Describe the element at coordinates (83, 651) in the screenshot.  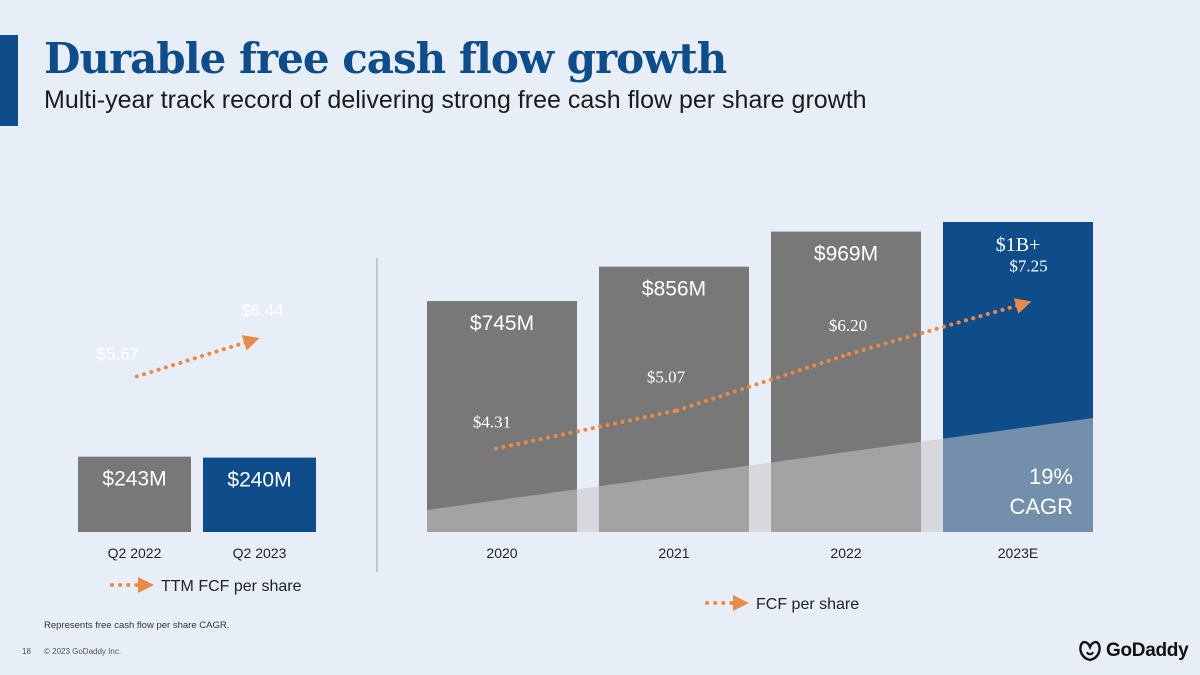
I see `copyright: © 2023 GoDaddy Inc.` at that location.